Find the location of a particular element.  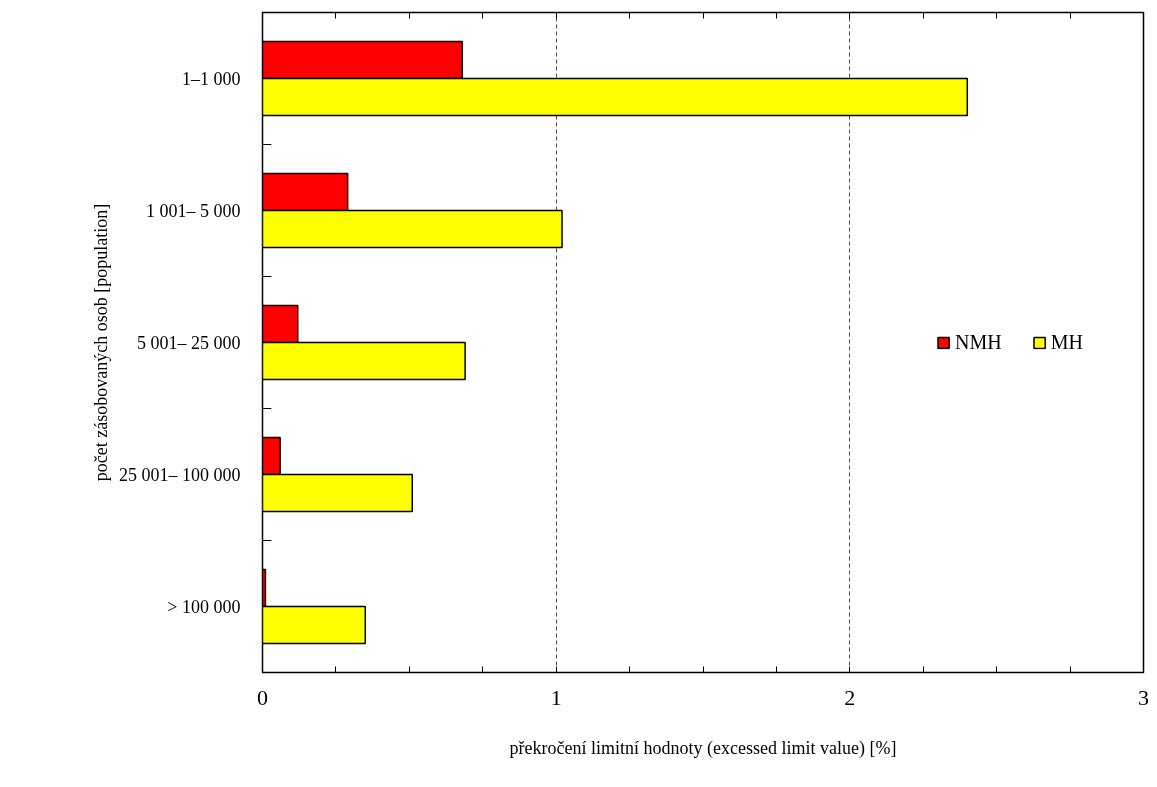

legend-label: NMH is located at coordinates (978, 342).